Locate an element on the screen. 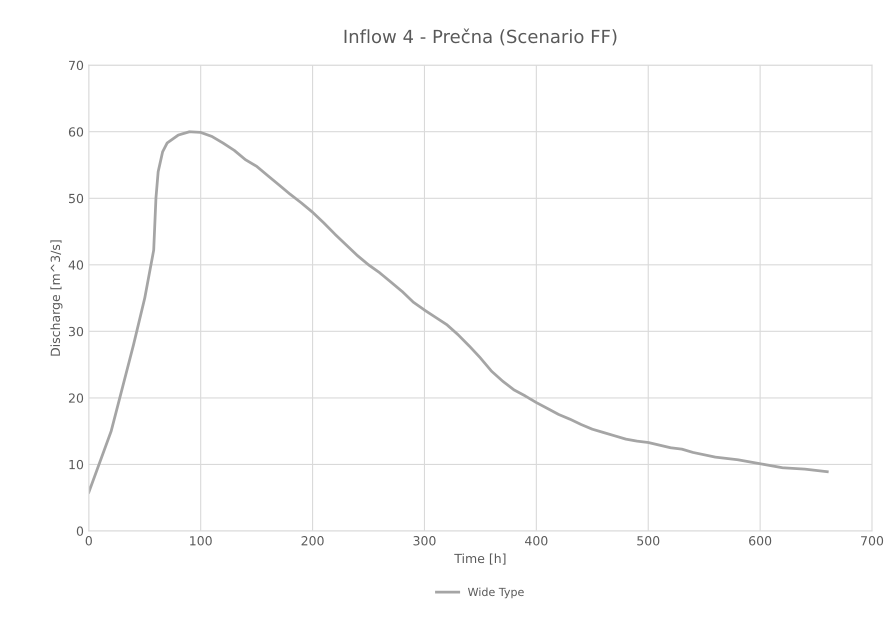 The image size is (888, 621). x-tick-label: 300 is located at coordinates (424, 541).